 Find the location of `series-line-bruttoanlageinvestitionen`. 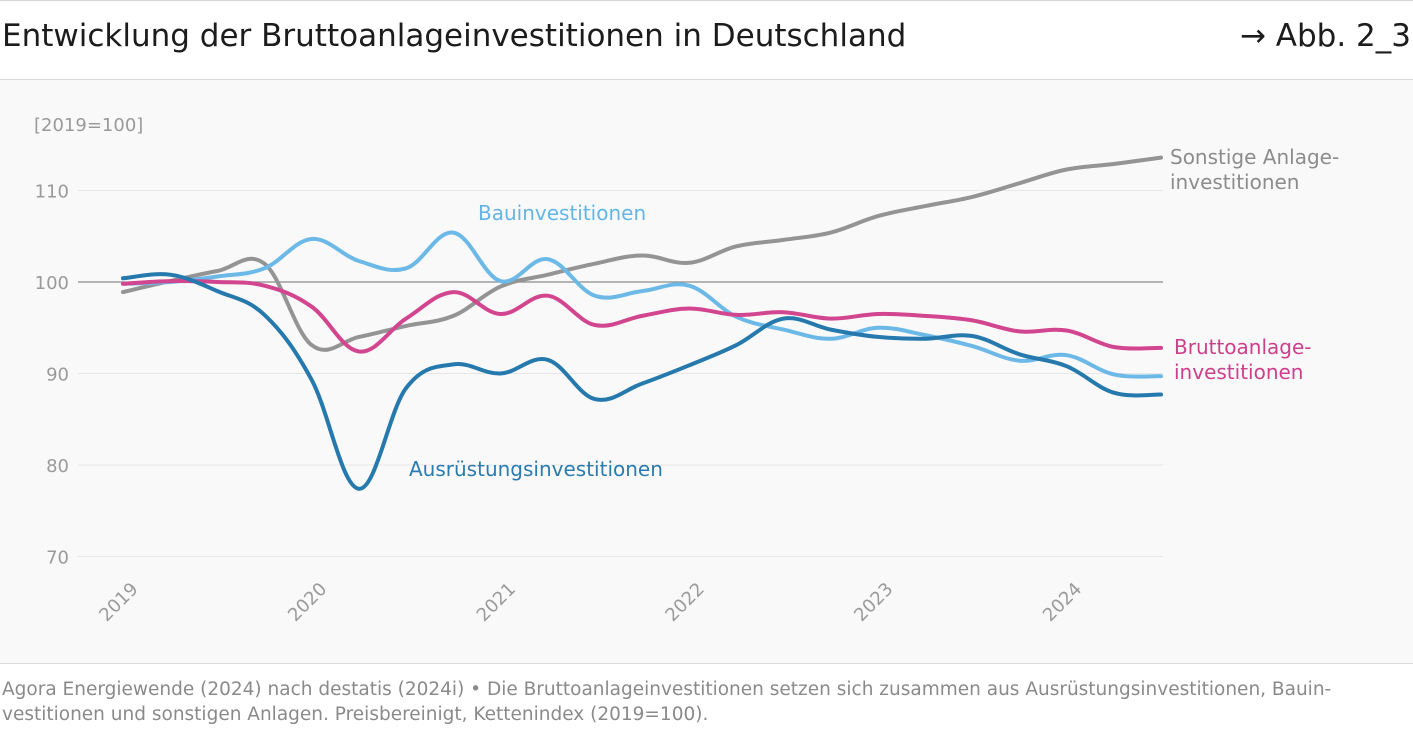

series-line-bruttoanlageinvestitionen is located at coordinates (642, 316).